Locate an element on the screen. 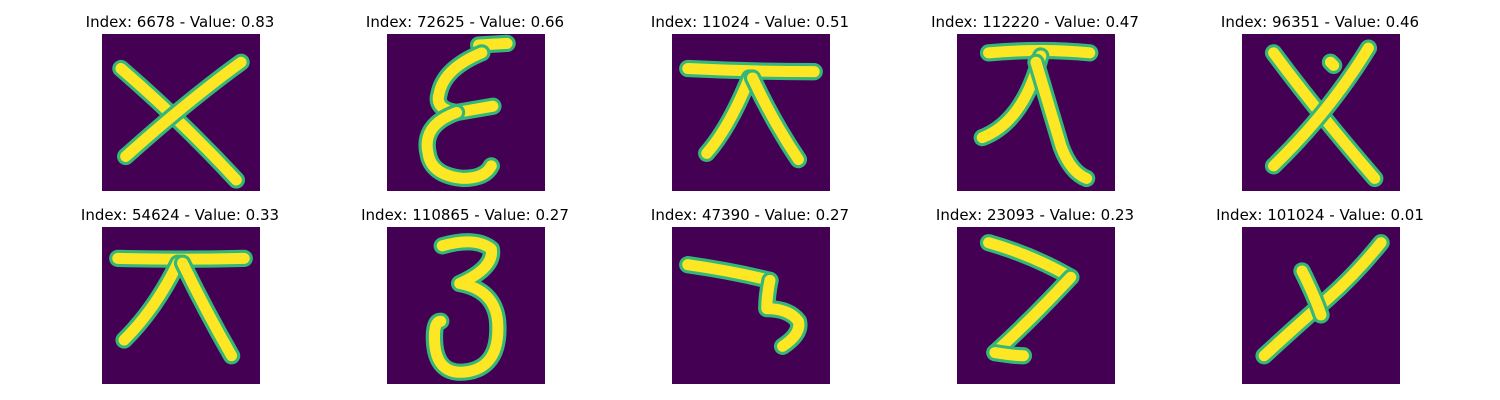 This screenshot has width=1500, height=400. figure-title: Index: 6678 - Value: 0.83 is located at coordinates (180, 22).